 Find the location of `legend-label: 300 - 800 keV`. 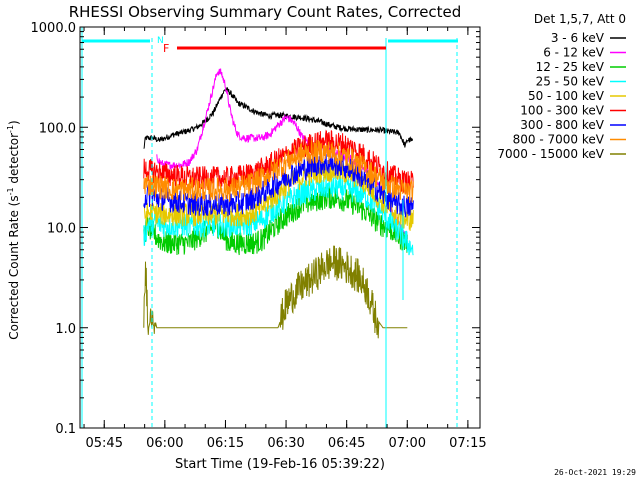

legend-label: 300 - 800 keV is located at coordinates (562, 125).